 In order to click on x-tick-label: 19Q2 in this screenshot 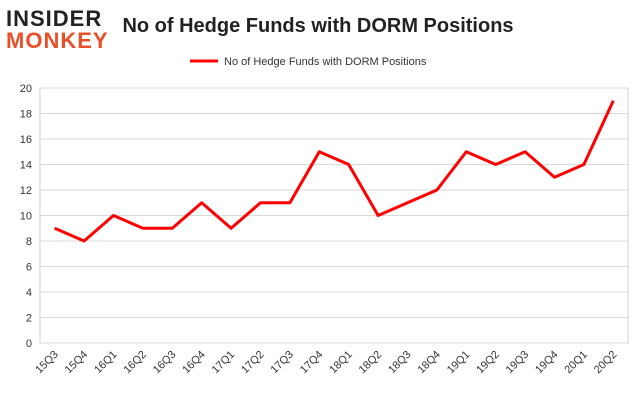, I will do `click(488, 363)`.